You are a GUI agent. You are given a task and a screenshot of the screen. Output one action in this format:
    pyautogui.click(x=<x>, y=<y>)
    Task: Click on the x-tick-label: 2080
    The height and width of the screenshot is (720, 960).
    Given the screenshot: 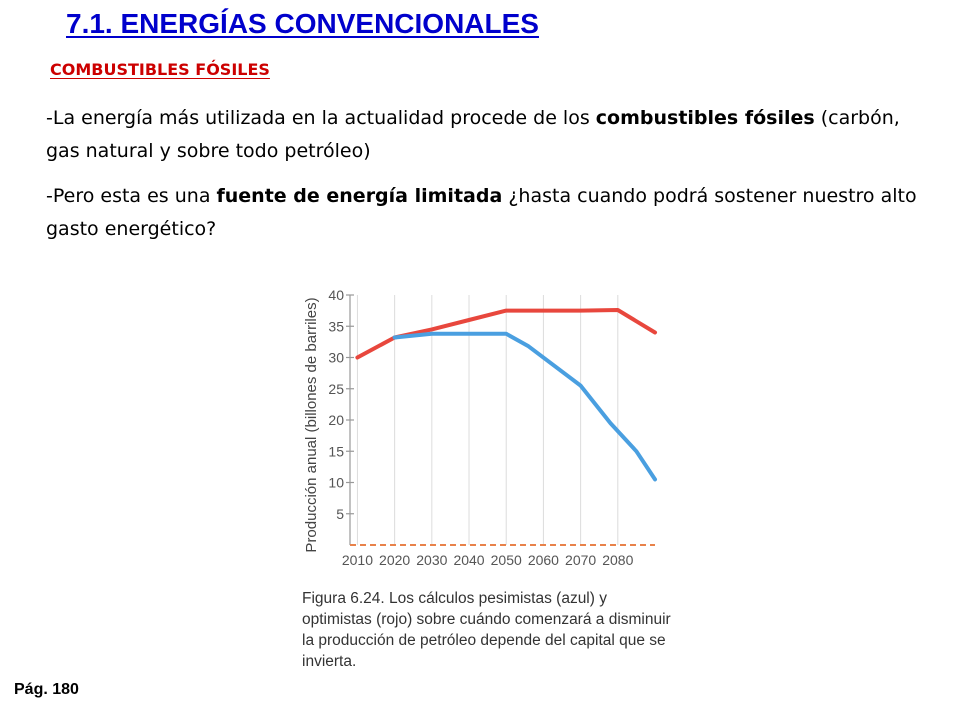 What is the action you would take?
    pyautogui.click(x=617, y=560)
    